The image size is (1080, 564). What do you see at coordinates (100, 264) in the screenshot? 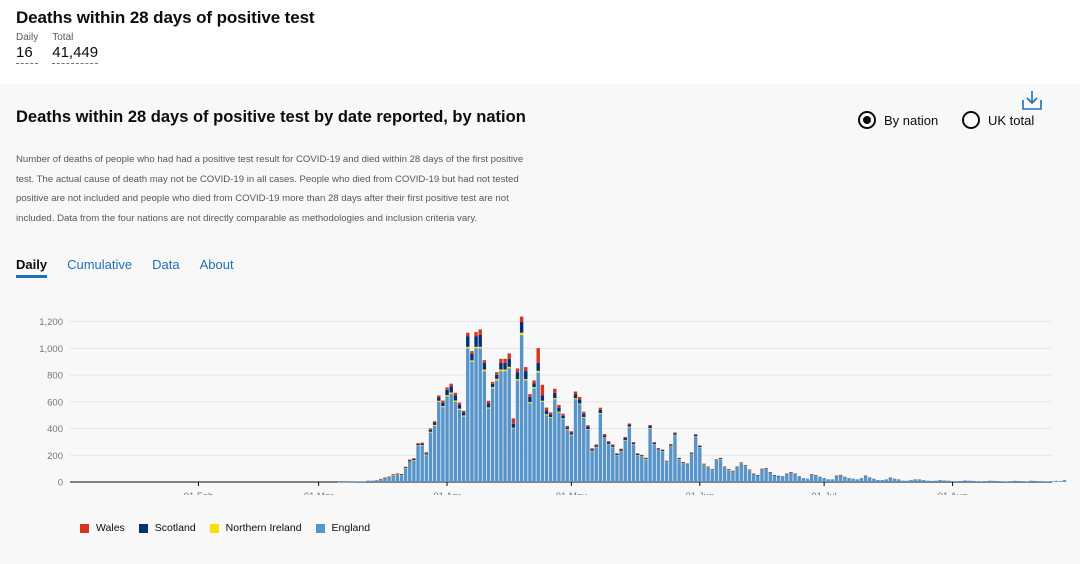
I see `tab-cumulative: Cumulative` at bounding box center [100, 264].